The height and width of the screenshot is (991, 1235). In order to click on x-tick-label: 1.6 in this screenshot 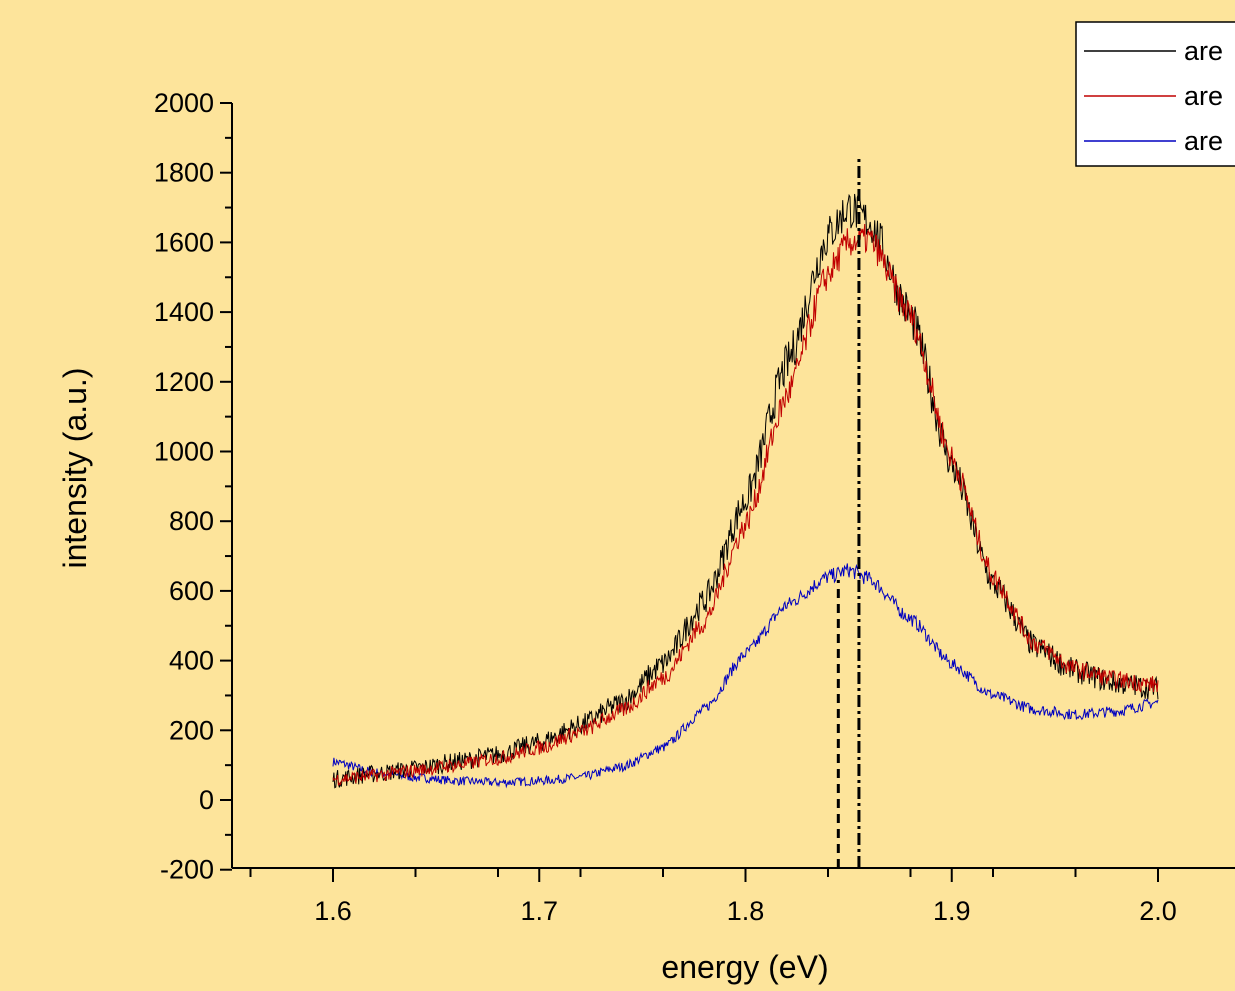, I will do `click(333, 911)`.